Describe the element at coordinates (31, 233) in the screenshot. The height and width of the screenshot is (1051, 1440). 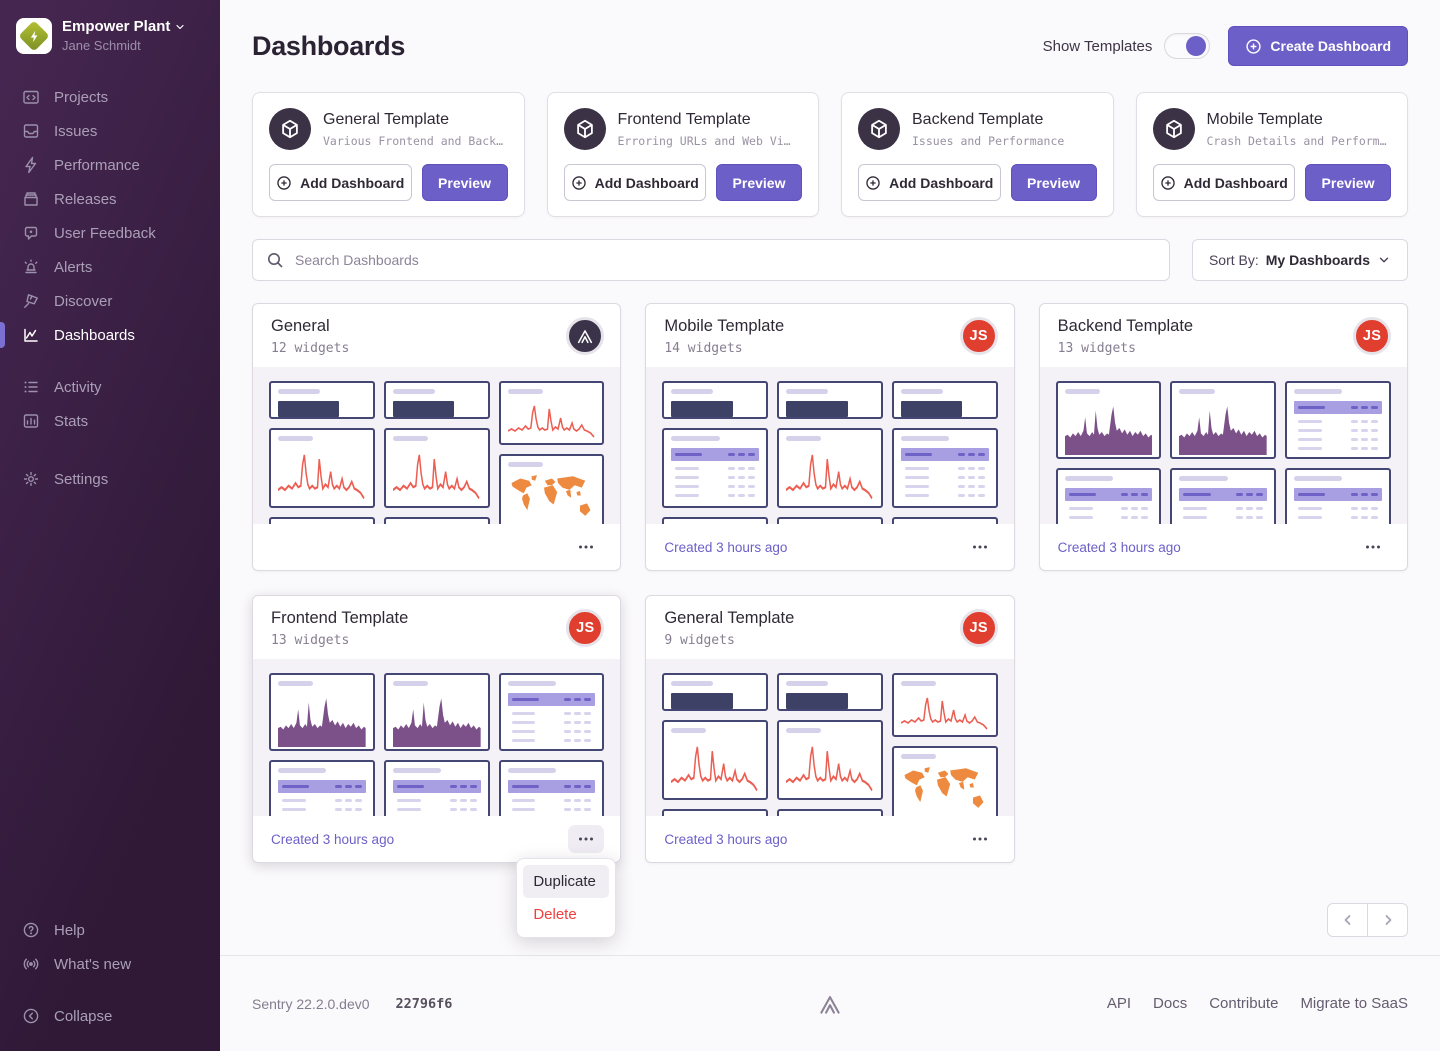
I see `user-feedback-icon` at that location.